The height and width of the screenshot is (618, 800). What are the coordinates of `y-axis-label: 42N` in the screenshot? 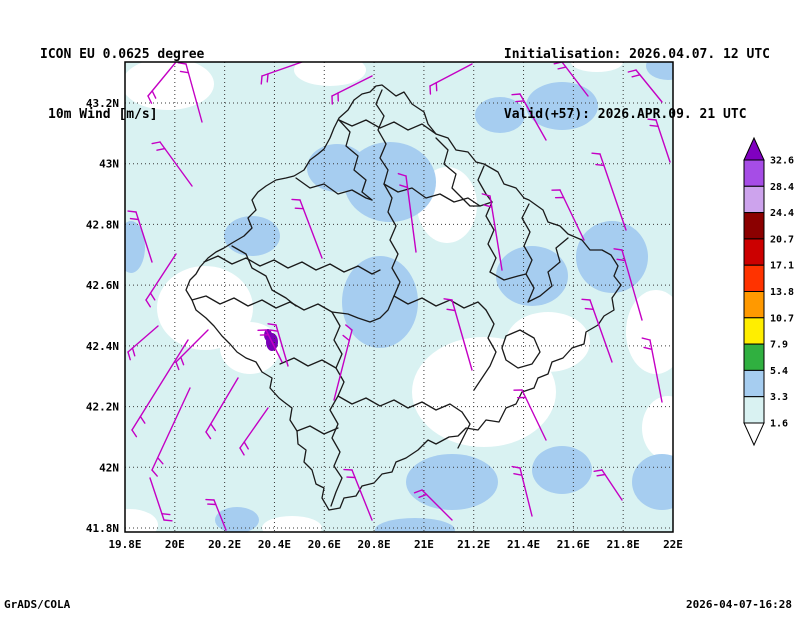 It's located at (109, 467).